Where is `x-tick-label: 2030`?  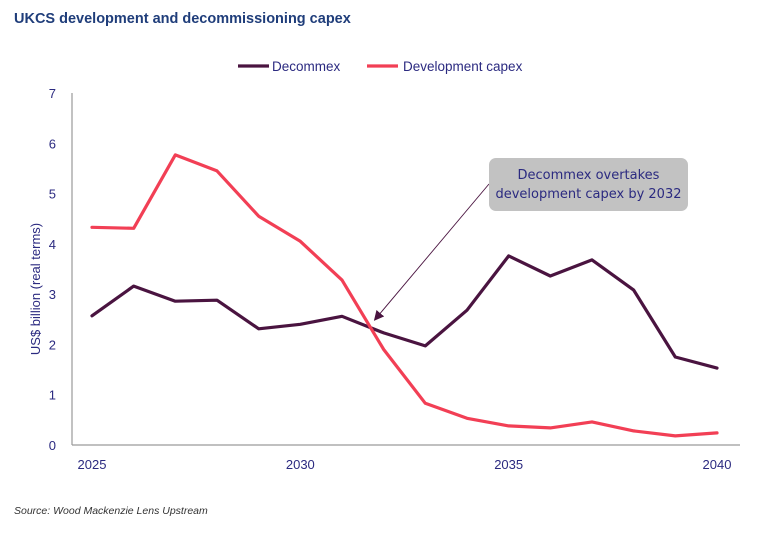 x-tick-label: 2030 is located at coordinates (300, 464).